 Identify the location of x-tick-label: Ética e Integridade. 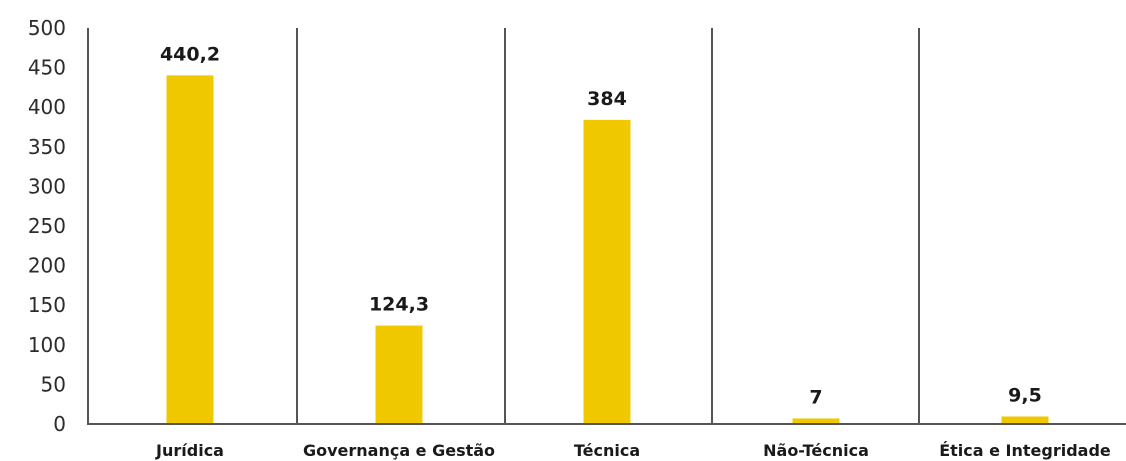
(1025, 450).